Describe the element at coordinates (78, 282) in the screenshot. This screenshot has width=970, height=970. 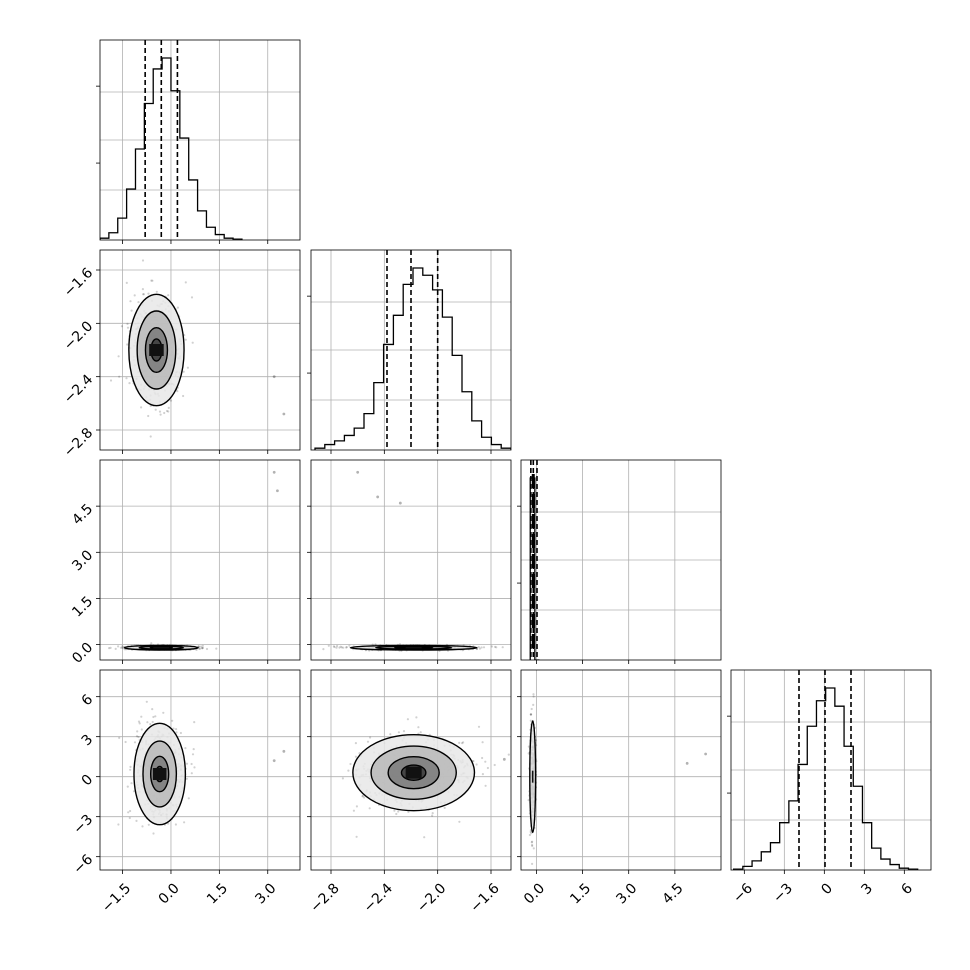
I see `y-tick-label: −1.6` at that location.